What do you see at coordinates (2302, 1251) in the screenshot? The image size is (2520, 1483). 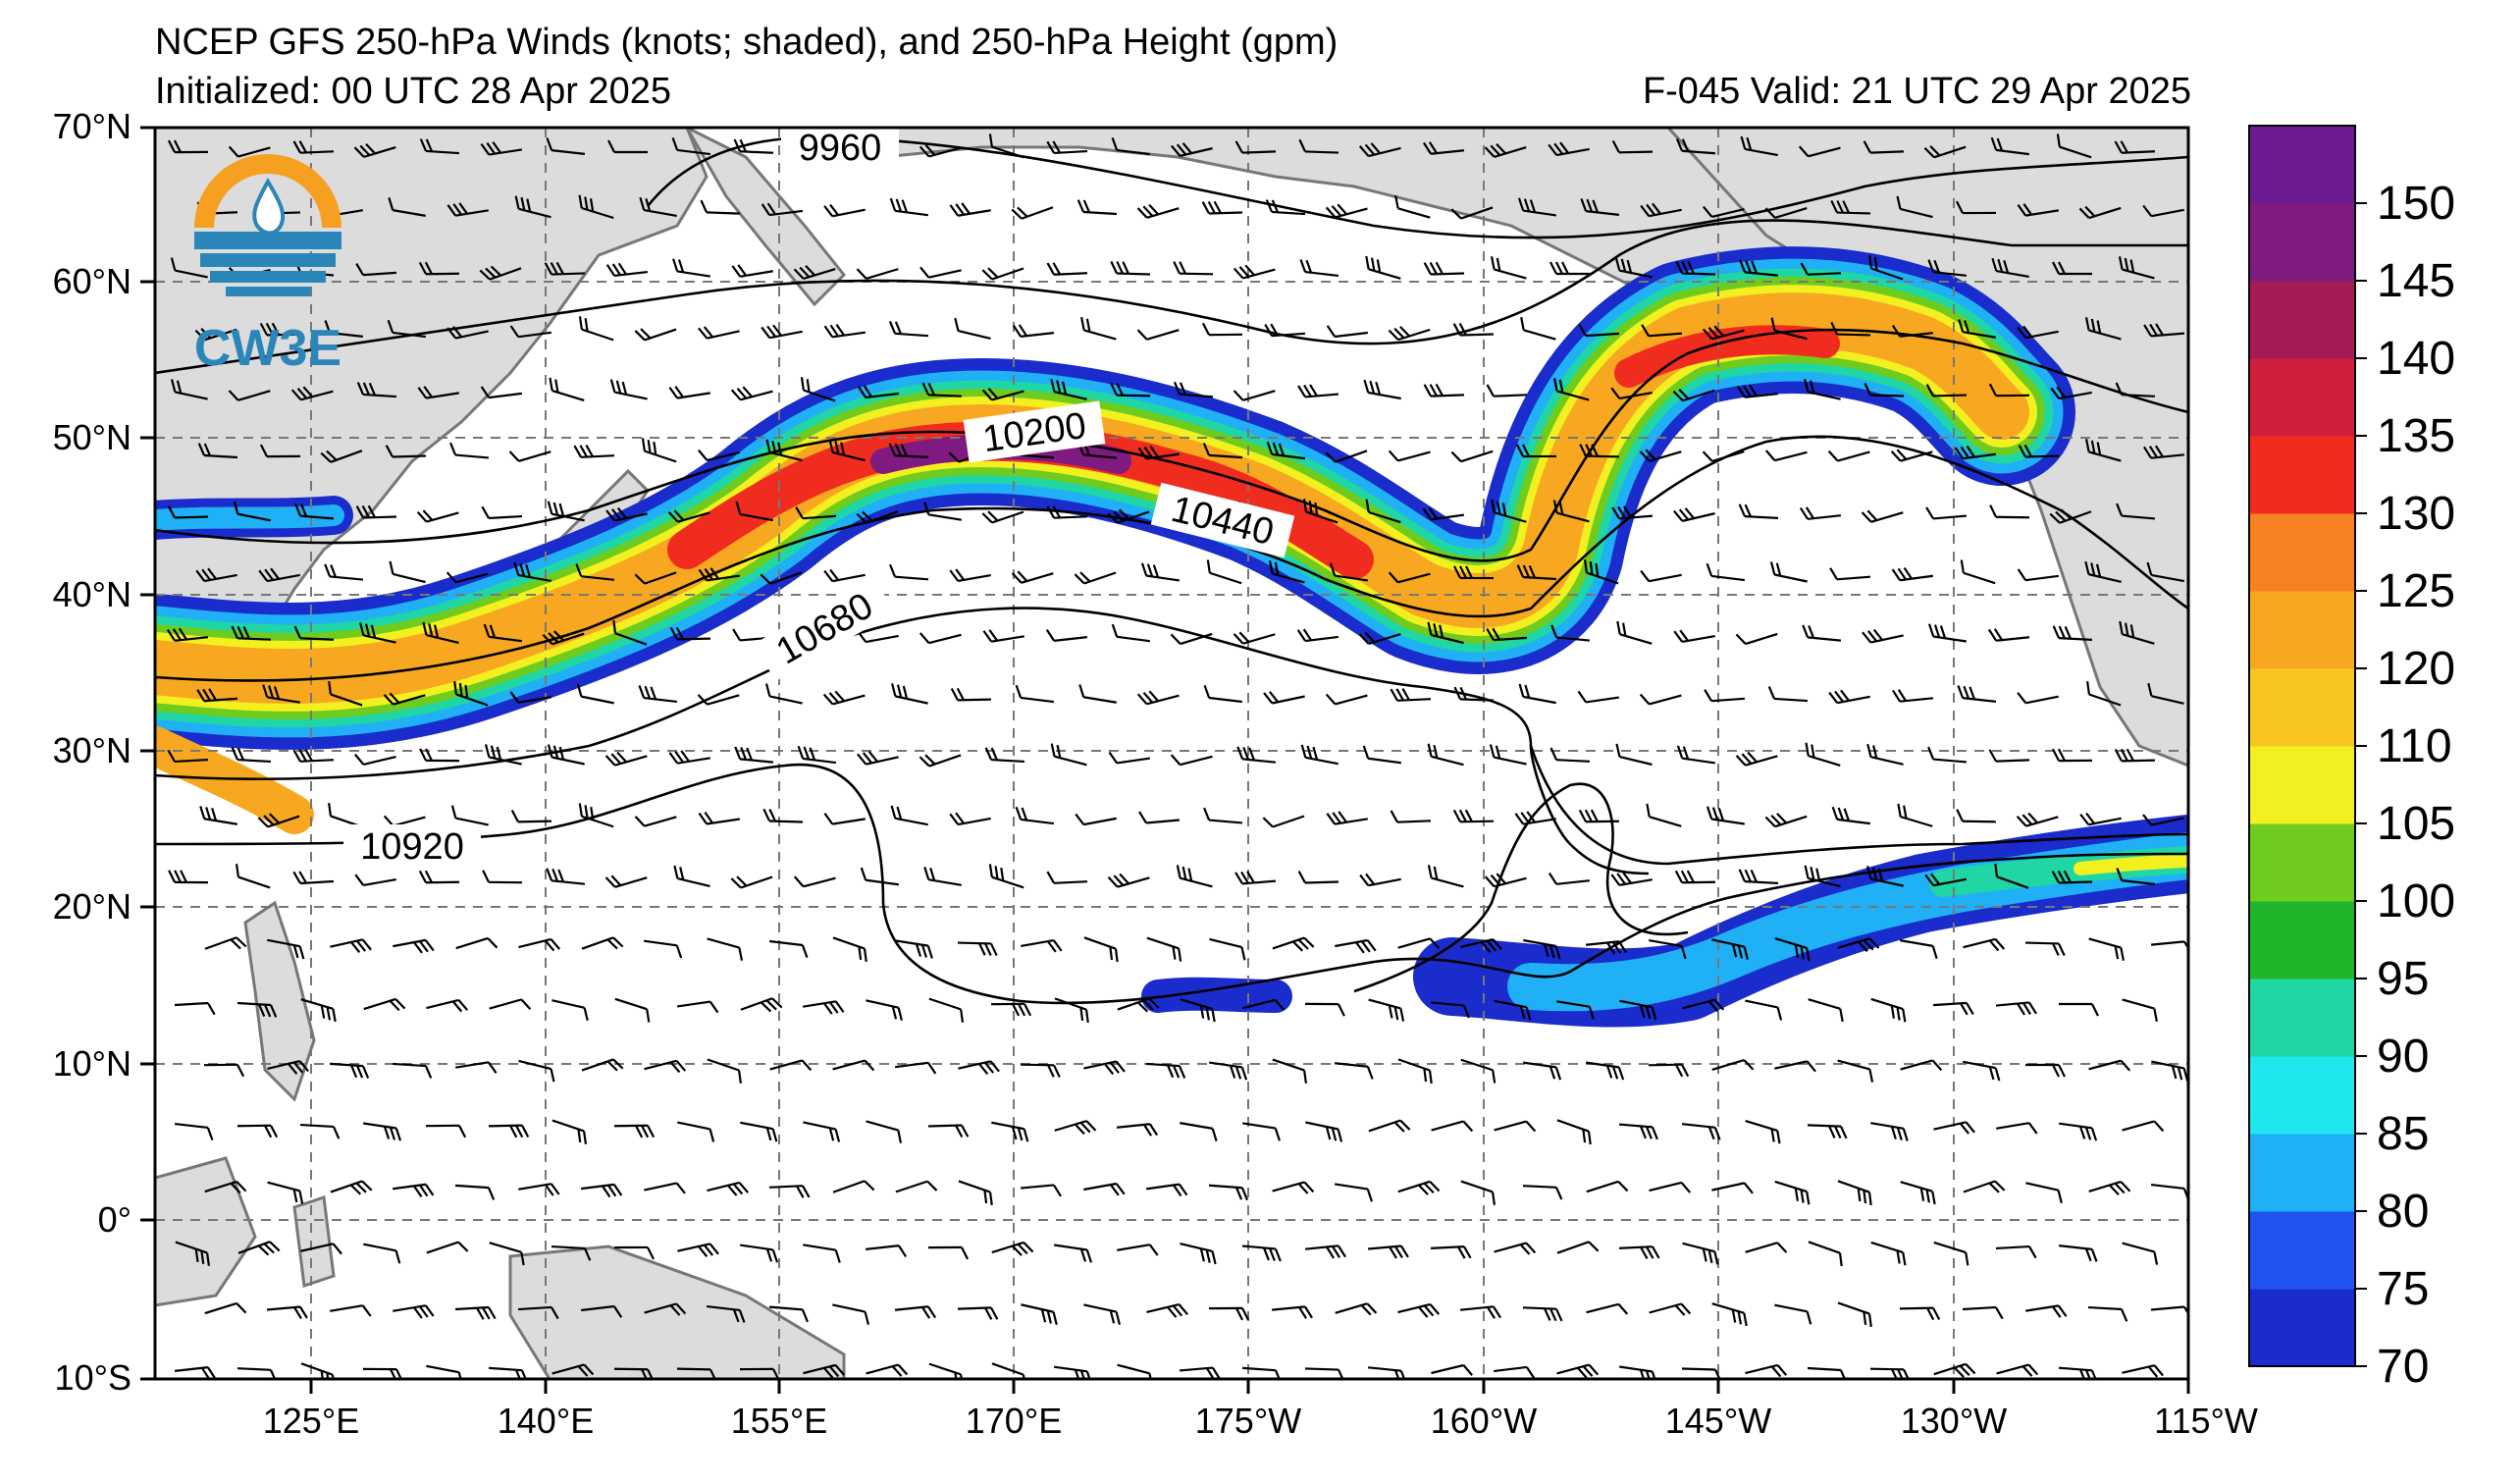 I see `colorbar-swatch` at bounding box center [2302, 1251].